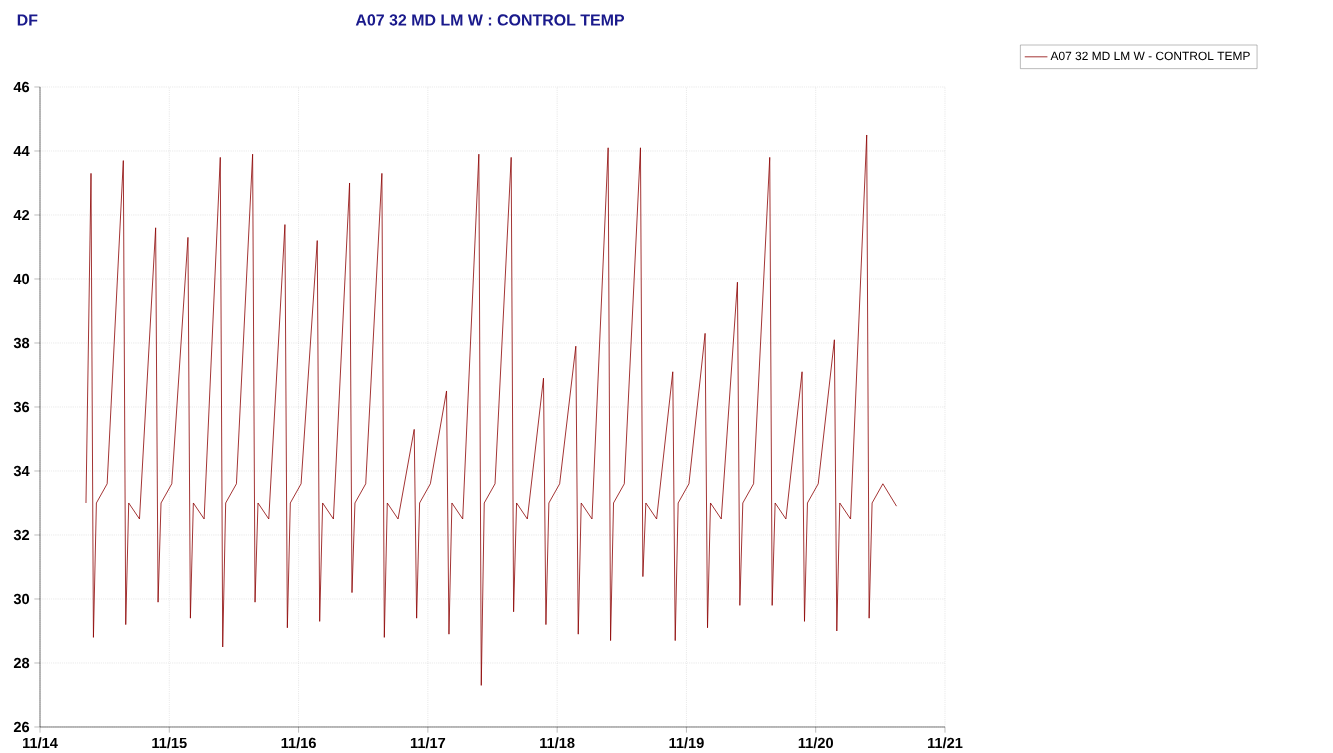 The image size is (1333, 753). Describe the element at coordinates (21, 535) in the screenshot. I see `y-tick-label: 32` at that location.